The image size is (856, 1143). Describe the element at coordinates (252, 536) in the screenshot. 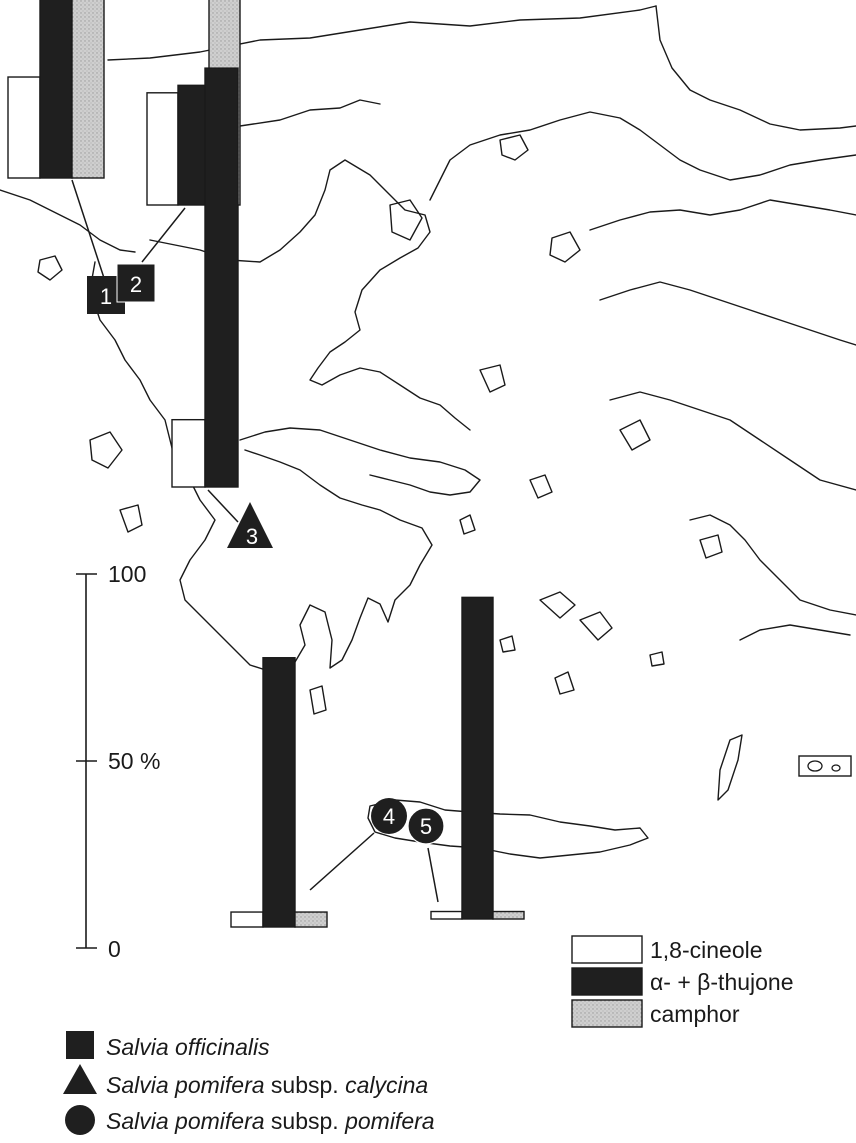

I see `site-label-3: 3` at that location.